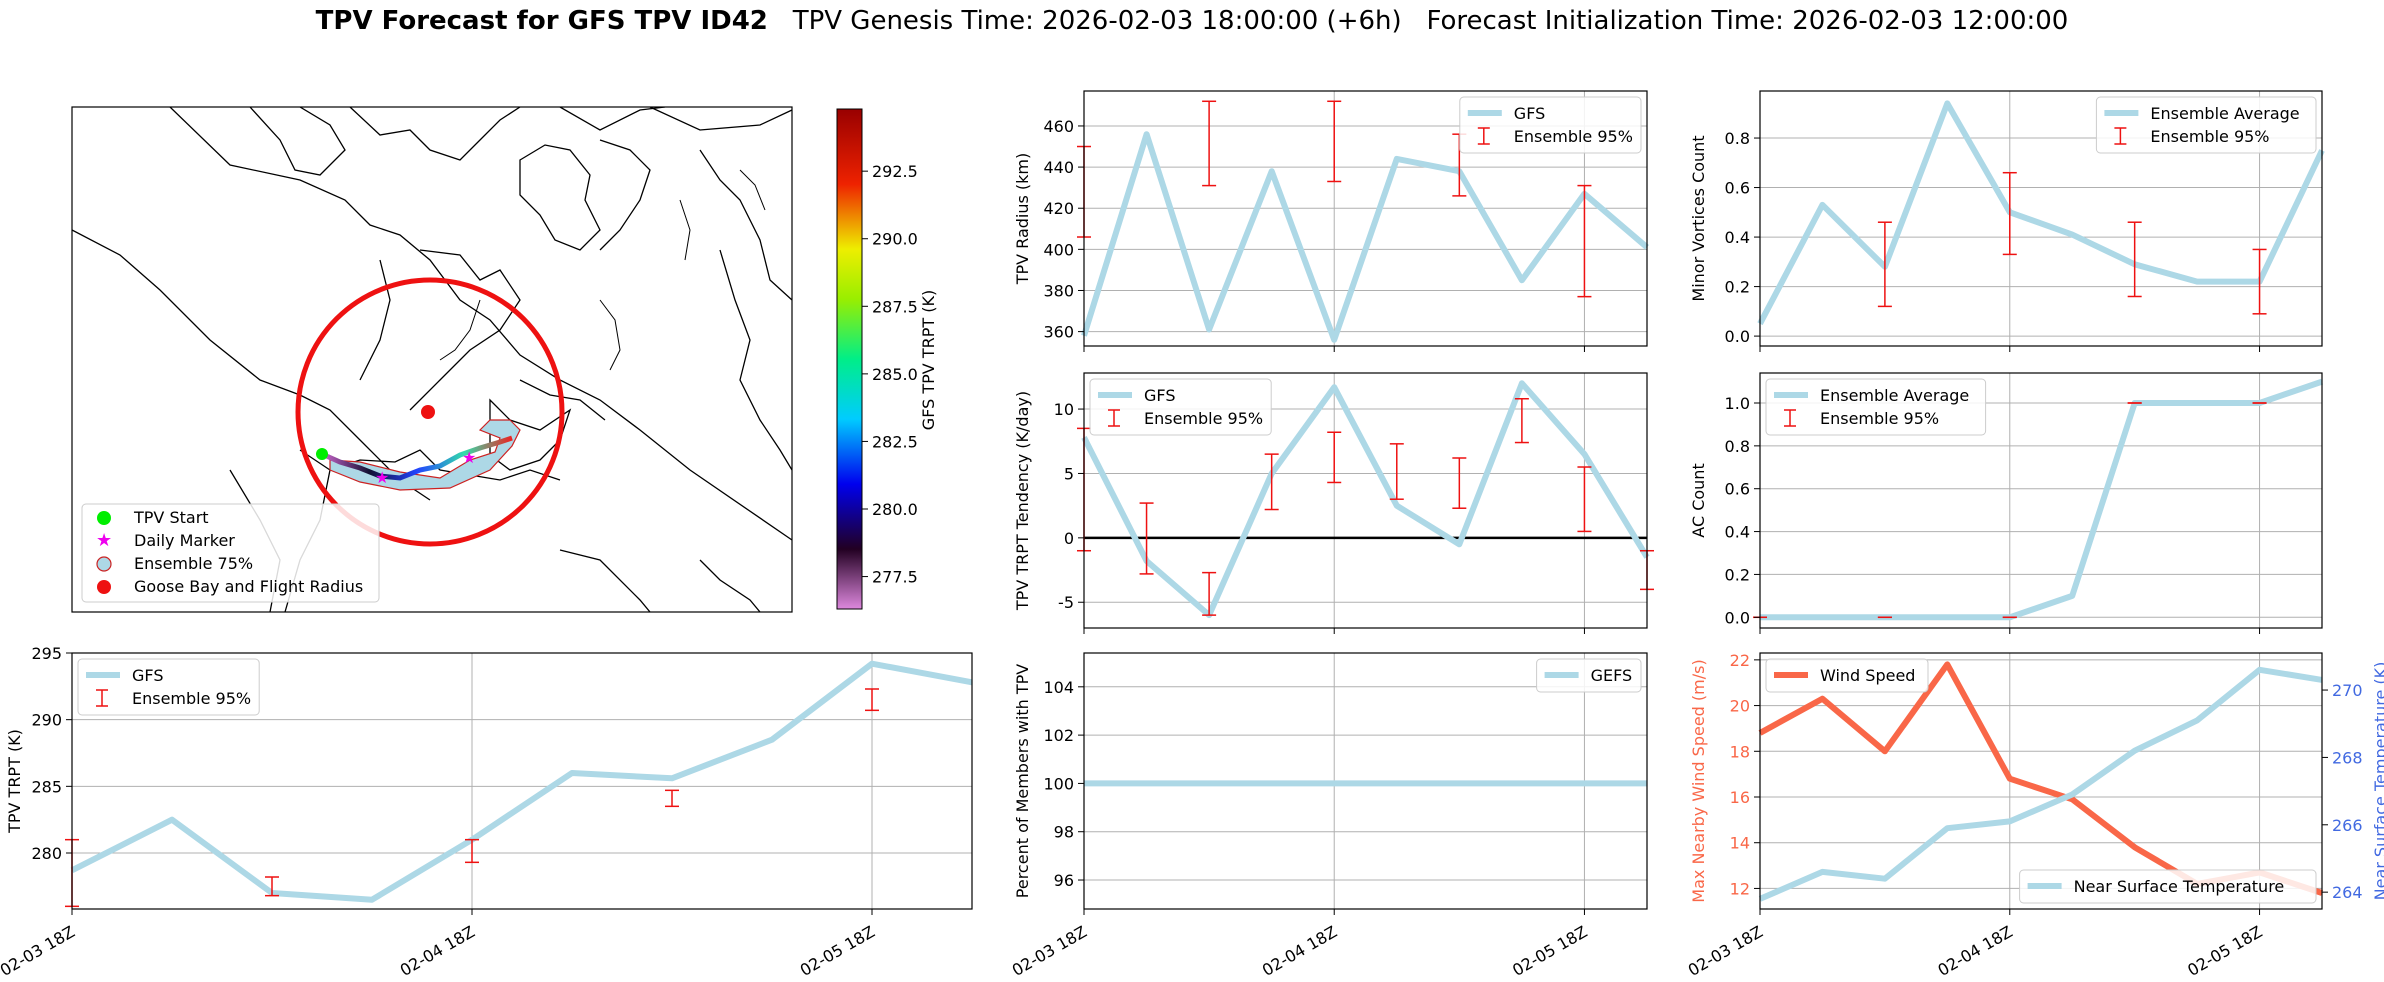 The image size is (2384, 982). What do you see at coordinates (1058, 687) in the screenshot?
I see `y-tick-label: 104` at bounding box center [1058, 687].